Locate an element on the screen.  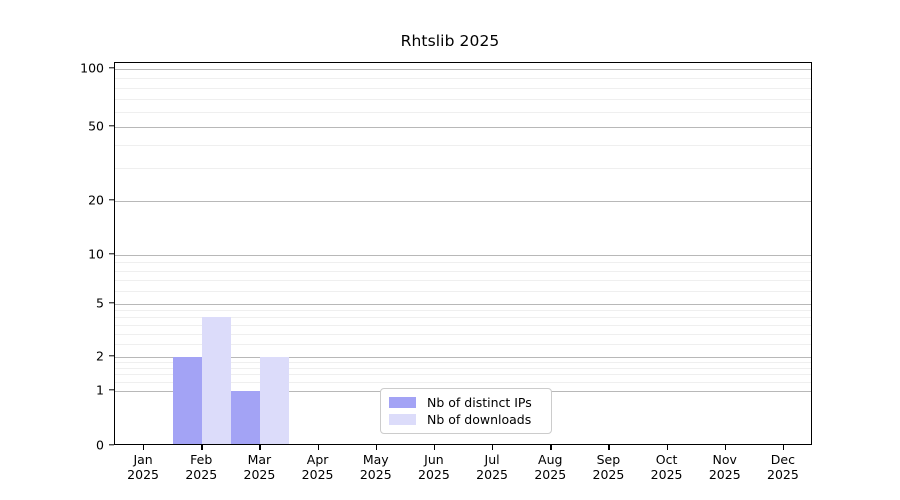
x-tick-label: Aug 2025 is located at coordinates (550, 467).